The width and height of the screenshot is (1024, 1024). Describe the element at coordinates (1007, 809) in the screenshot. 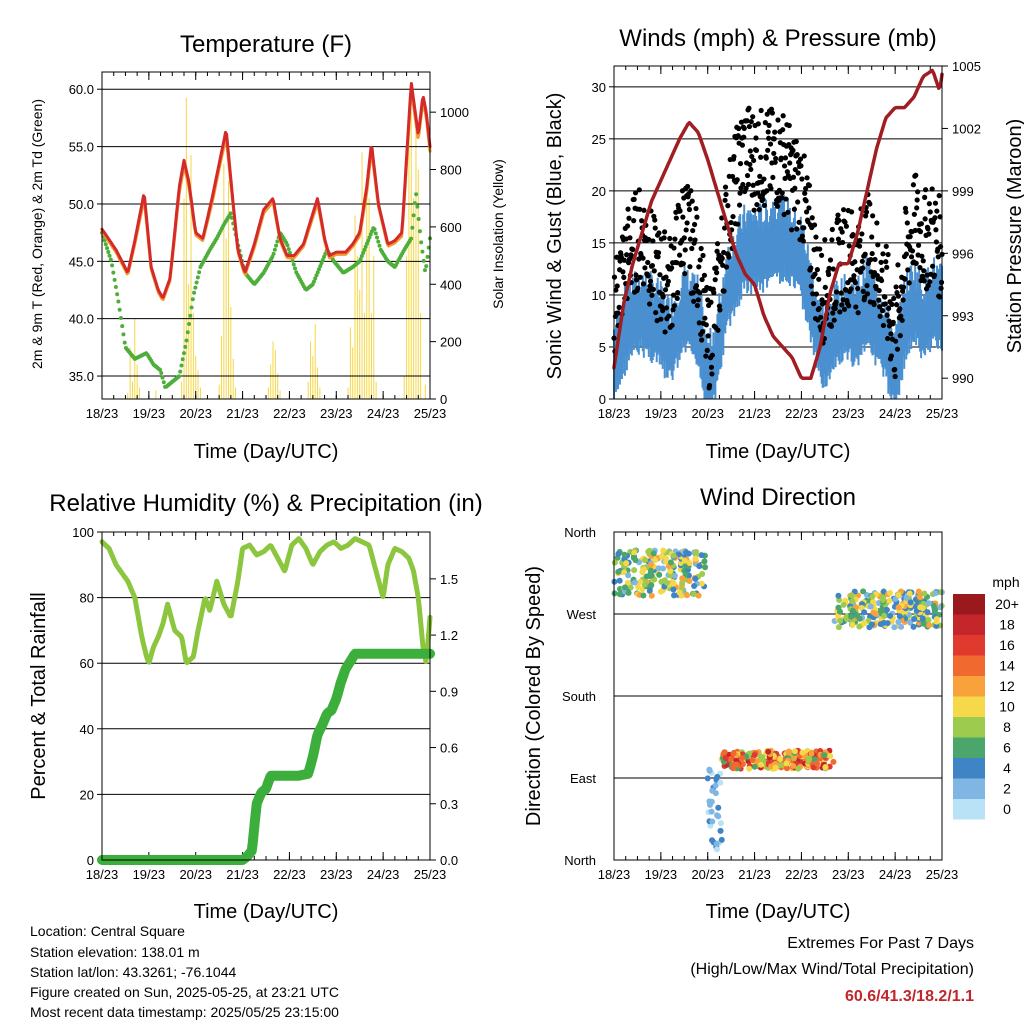

I see `legend-label: 0` at that location.